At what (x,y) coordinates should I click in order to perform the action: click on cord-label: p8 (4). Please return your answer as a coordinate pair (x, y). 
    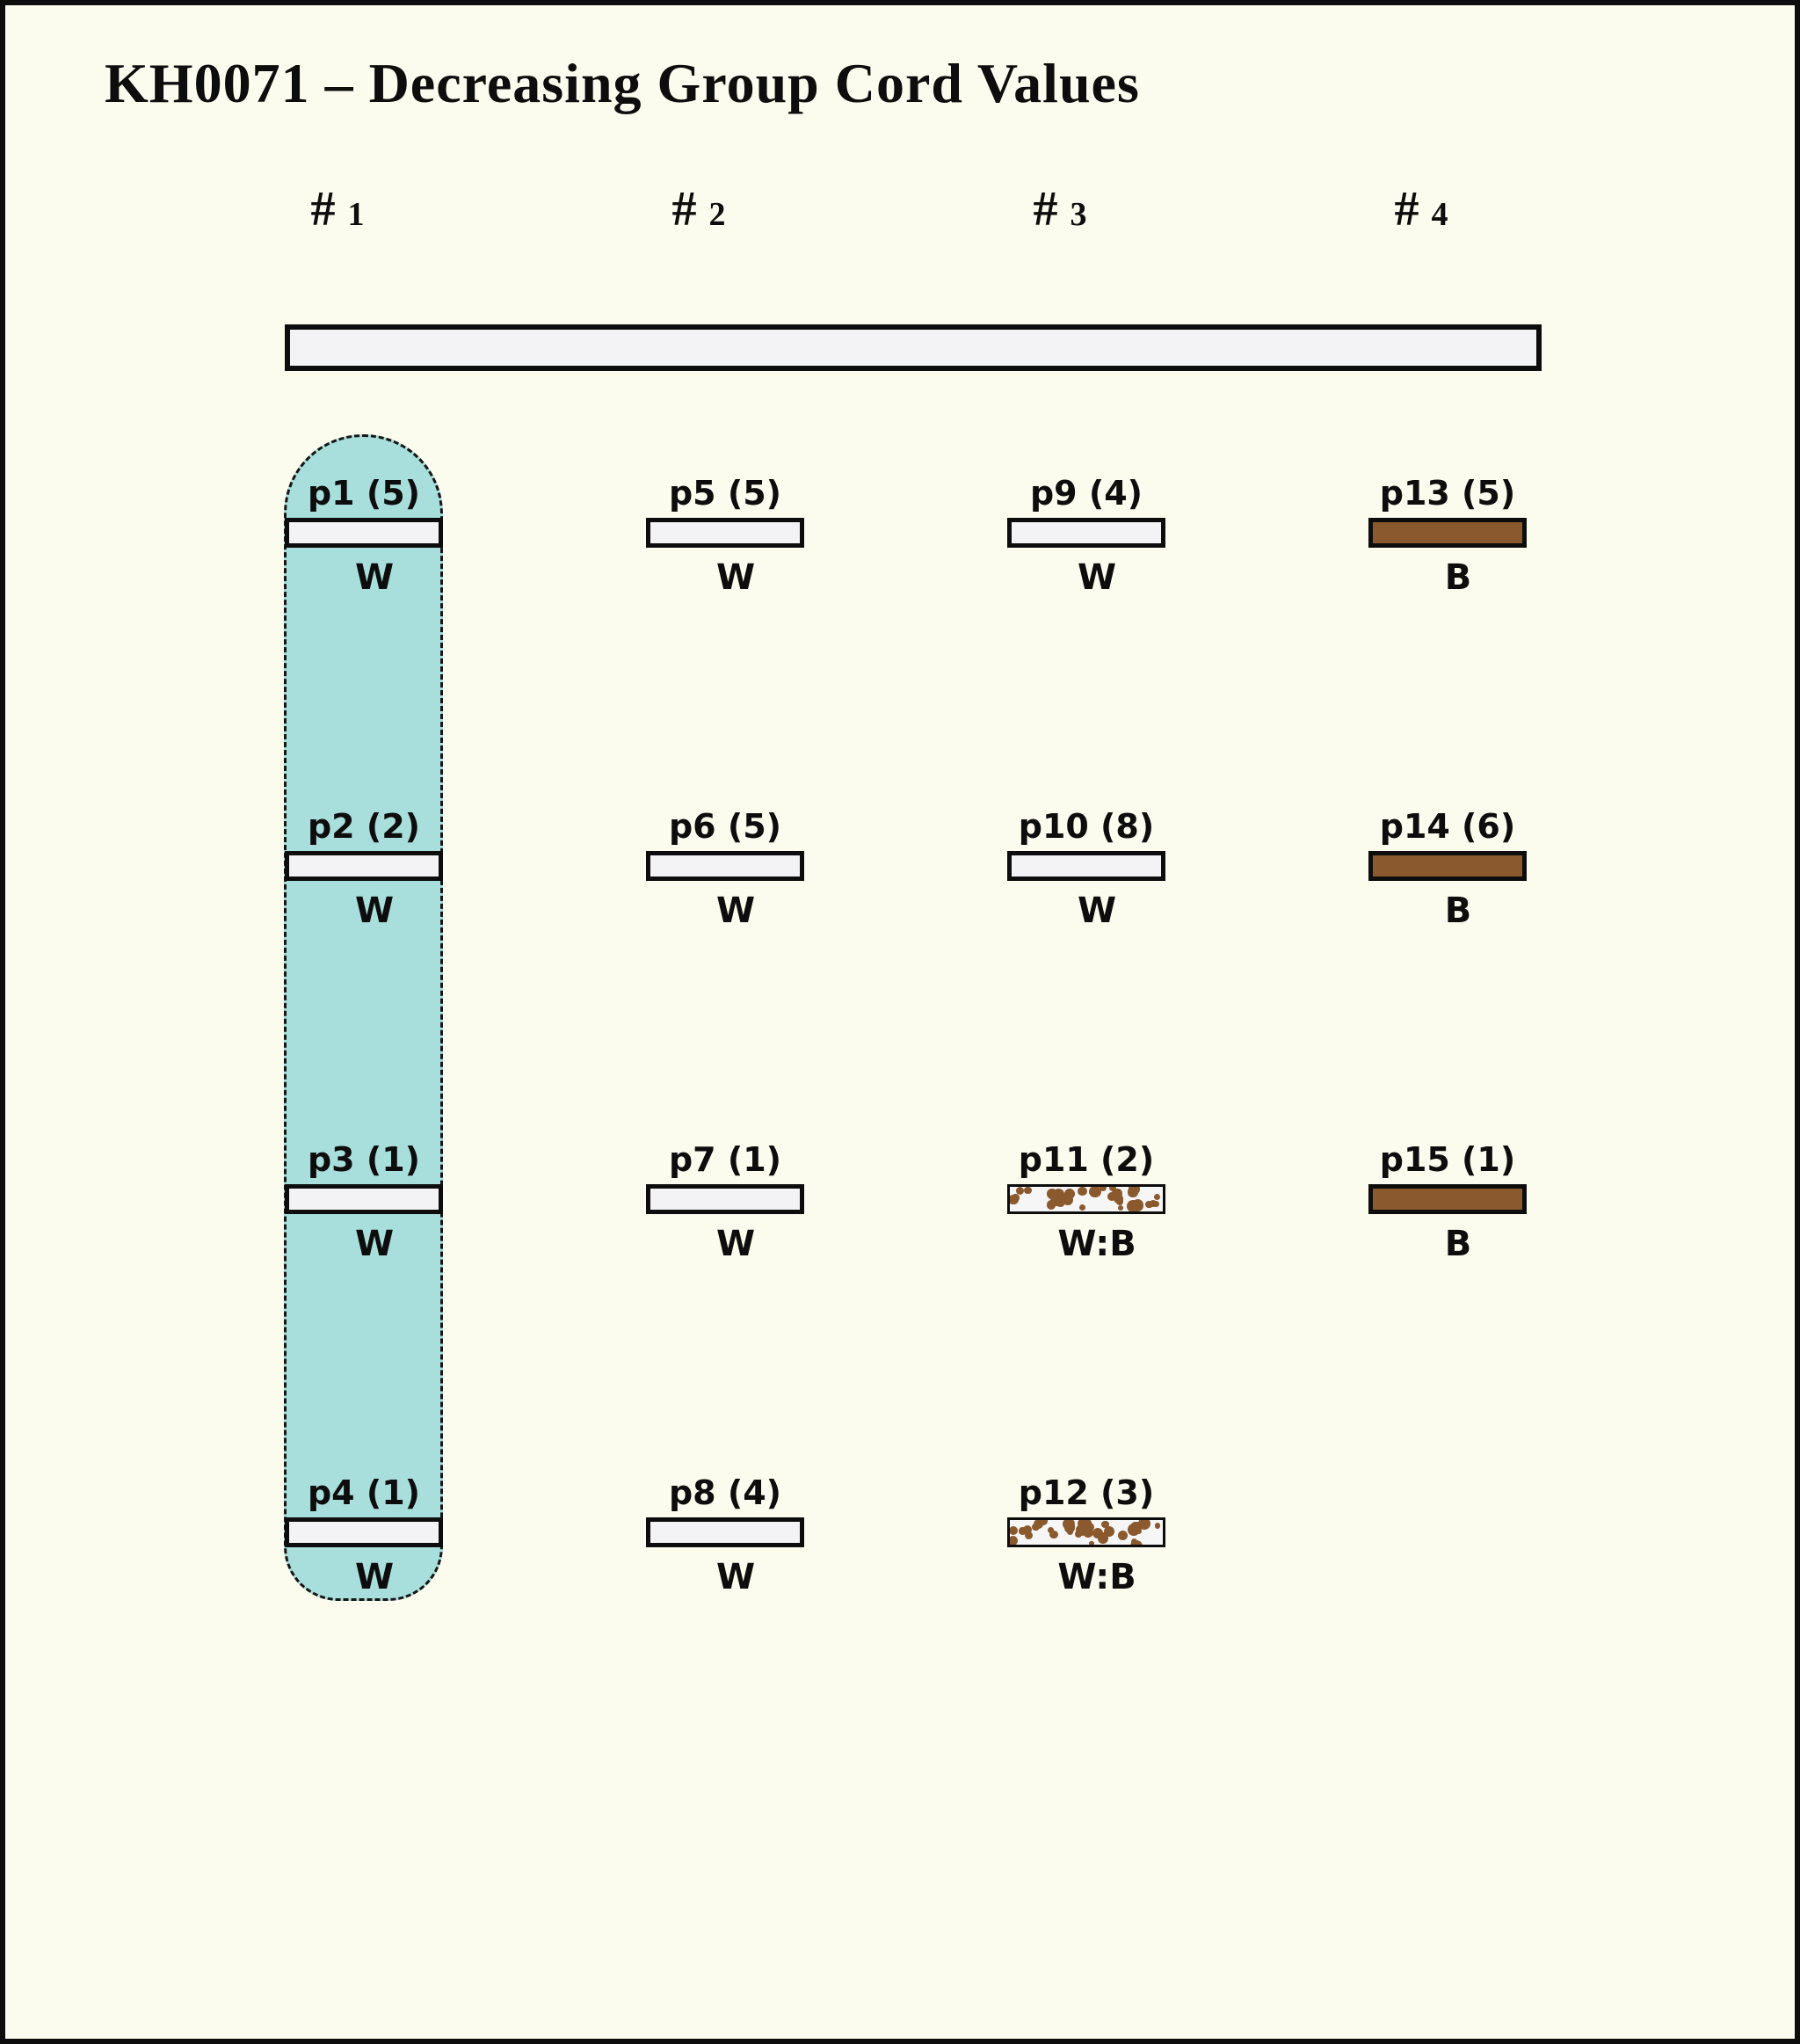
    Looking at the image, I should click on (725, 1492).